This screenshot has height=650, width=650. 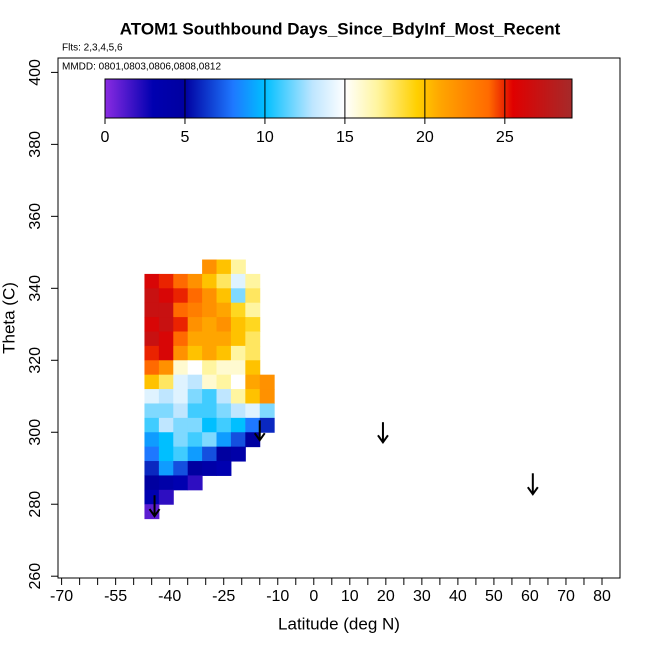 I want to click on x-tick-label: -55, so click(x=115, y=596).